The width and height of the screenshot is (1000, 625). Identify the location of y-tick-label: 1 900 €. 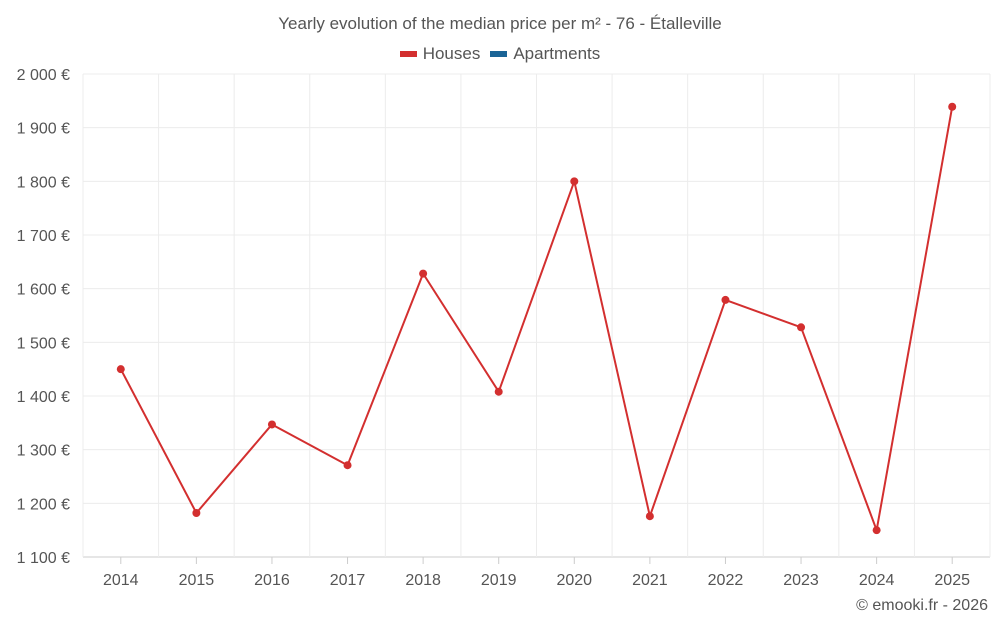
(43, 129).